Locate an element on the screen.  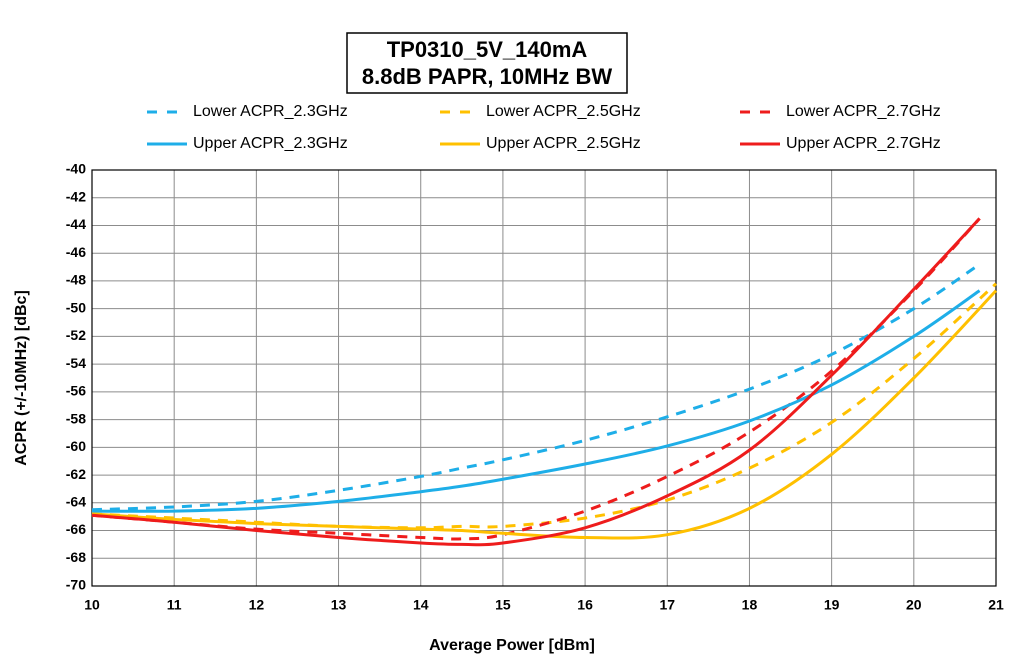
y-tick-label: -66 is located at coordinates (76, 529).